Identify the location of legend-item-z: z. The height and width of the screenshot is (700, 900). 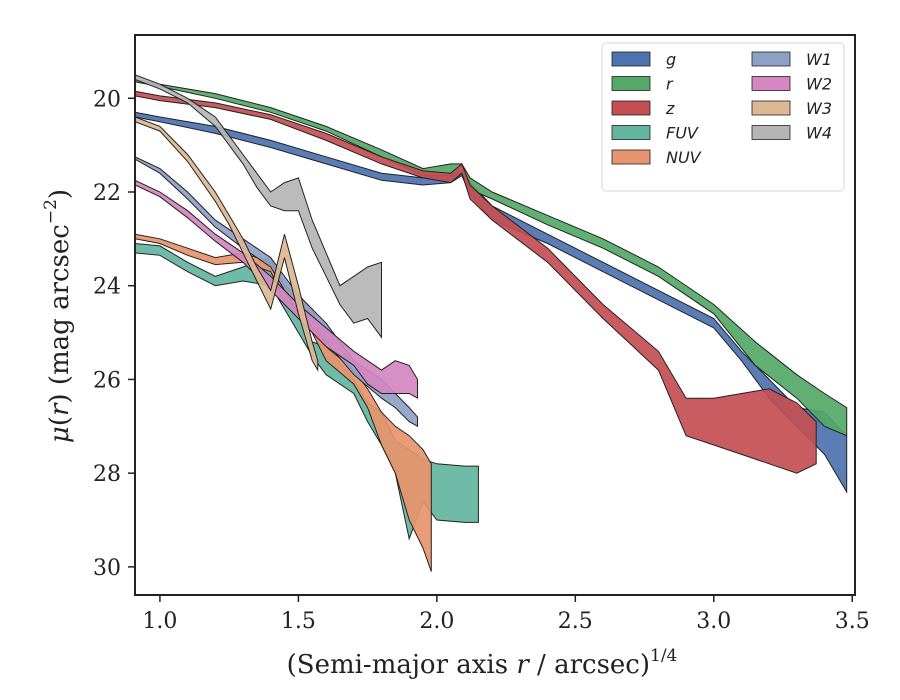
(643, 108).